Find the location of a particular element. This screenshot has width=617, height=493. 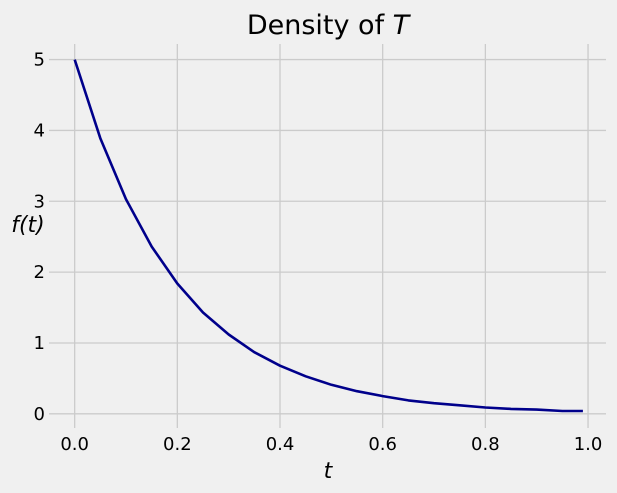

y-tick-label: 5 is located at coordinates (39, 60).